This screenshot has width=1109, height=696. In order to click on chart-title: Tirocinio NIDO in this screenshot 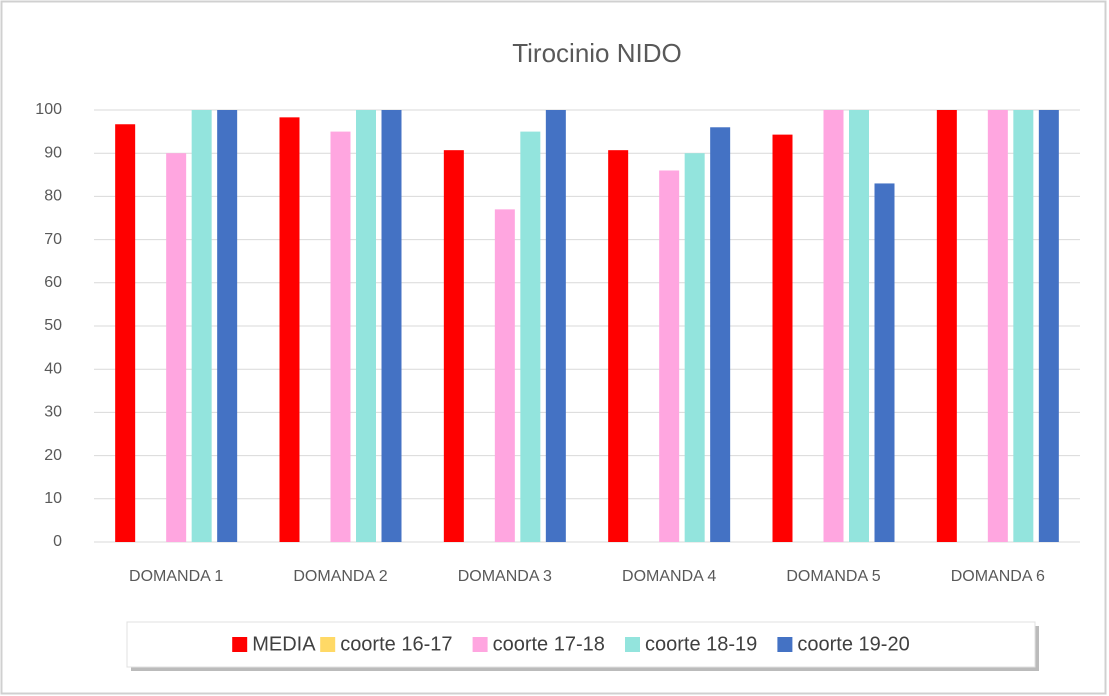, I will do `click(597, 53)`.